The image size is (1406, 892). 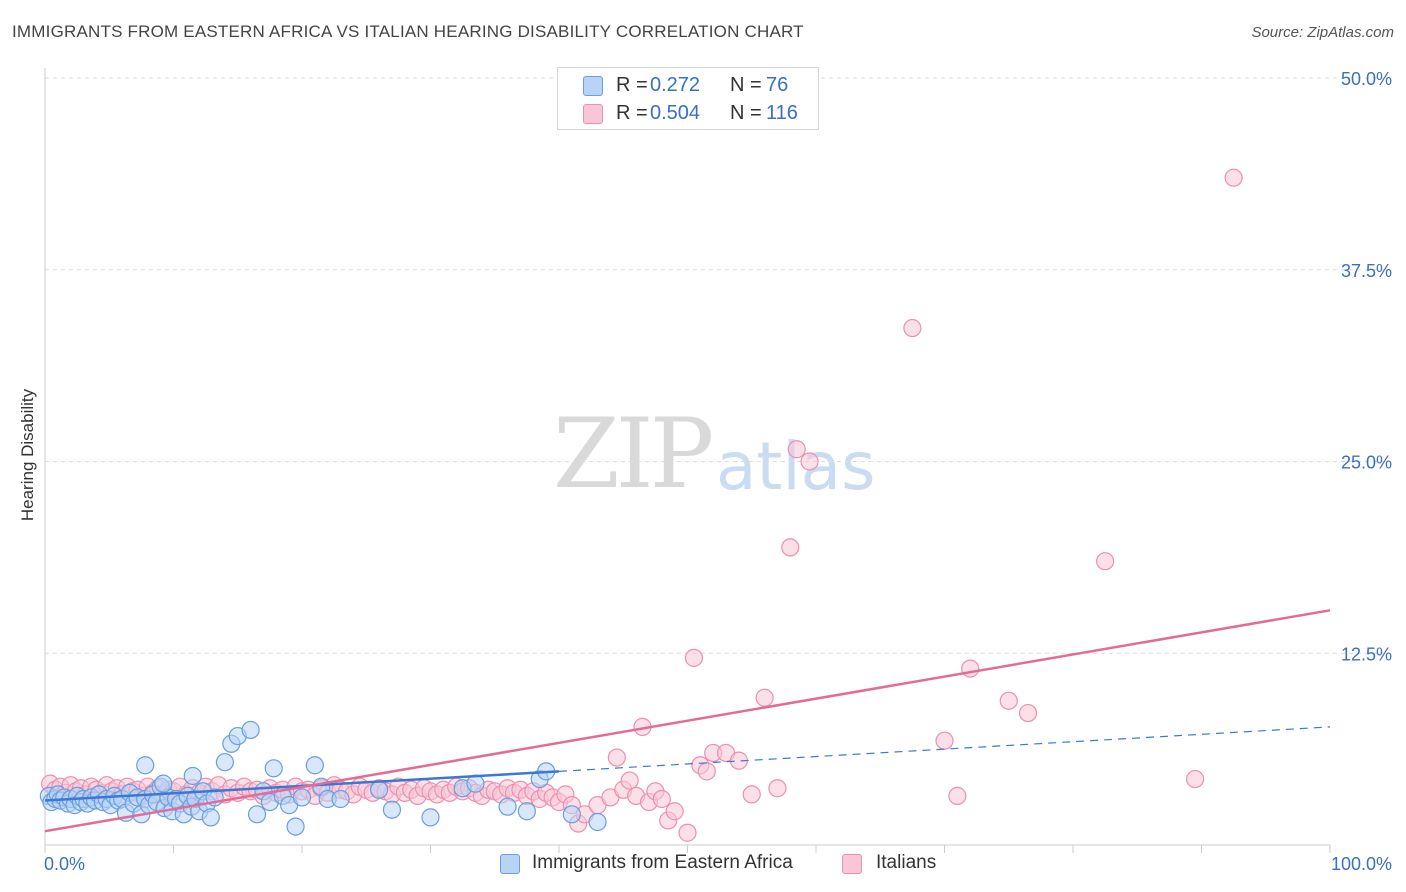 I want to click on watermark-zip: ZIP, so click(x=633, y=454).